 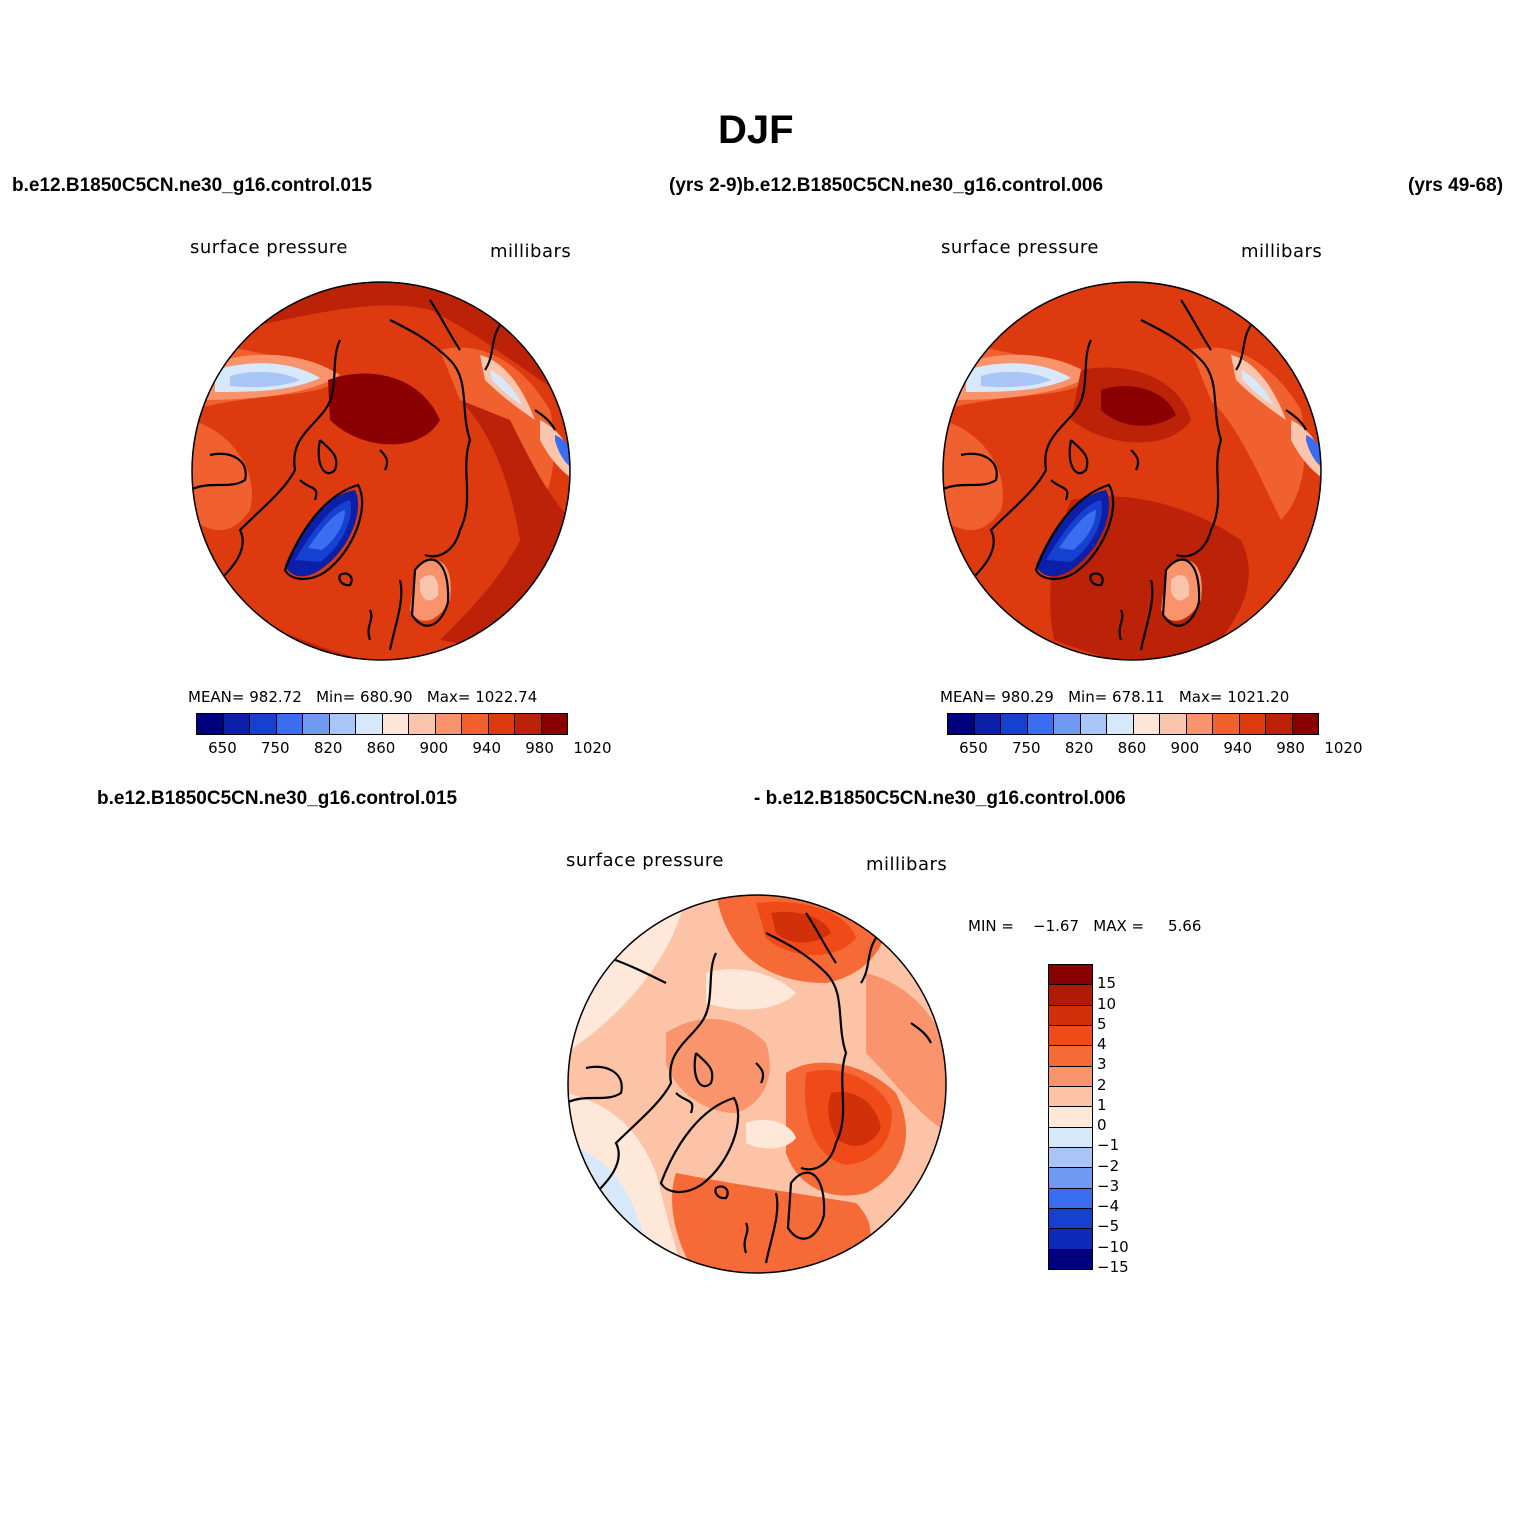 I want to click on panel2-max-value: 1021.20, so click(x=1258, y=697).